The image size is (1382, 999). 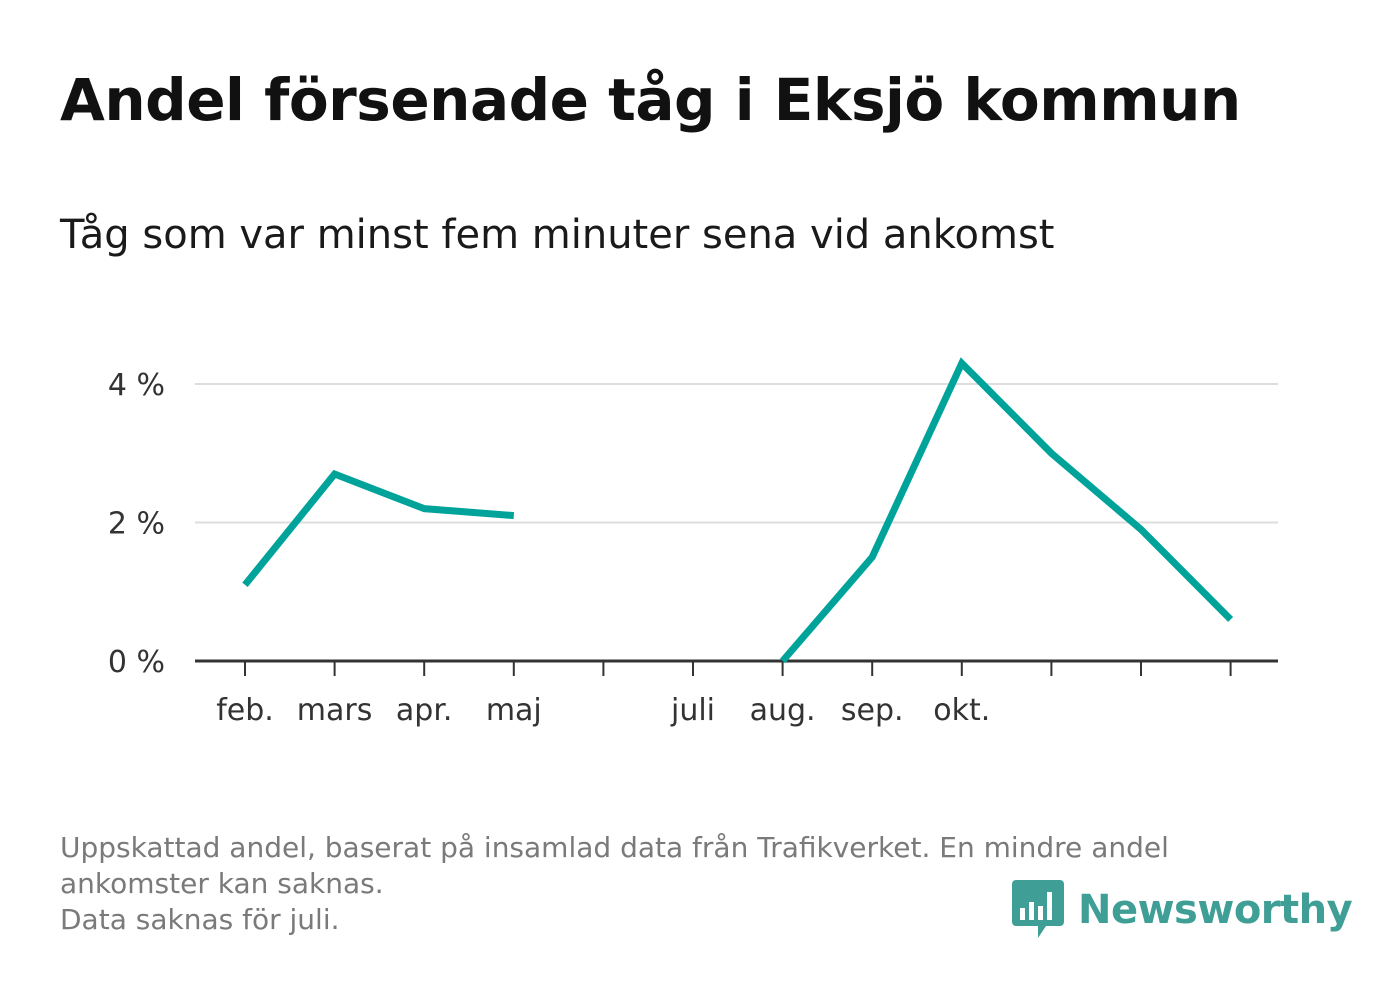 I want to click on y-tick-label: 2 %, so click(x=136, y=524).